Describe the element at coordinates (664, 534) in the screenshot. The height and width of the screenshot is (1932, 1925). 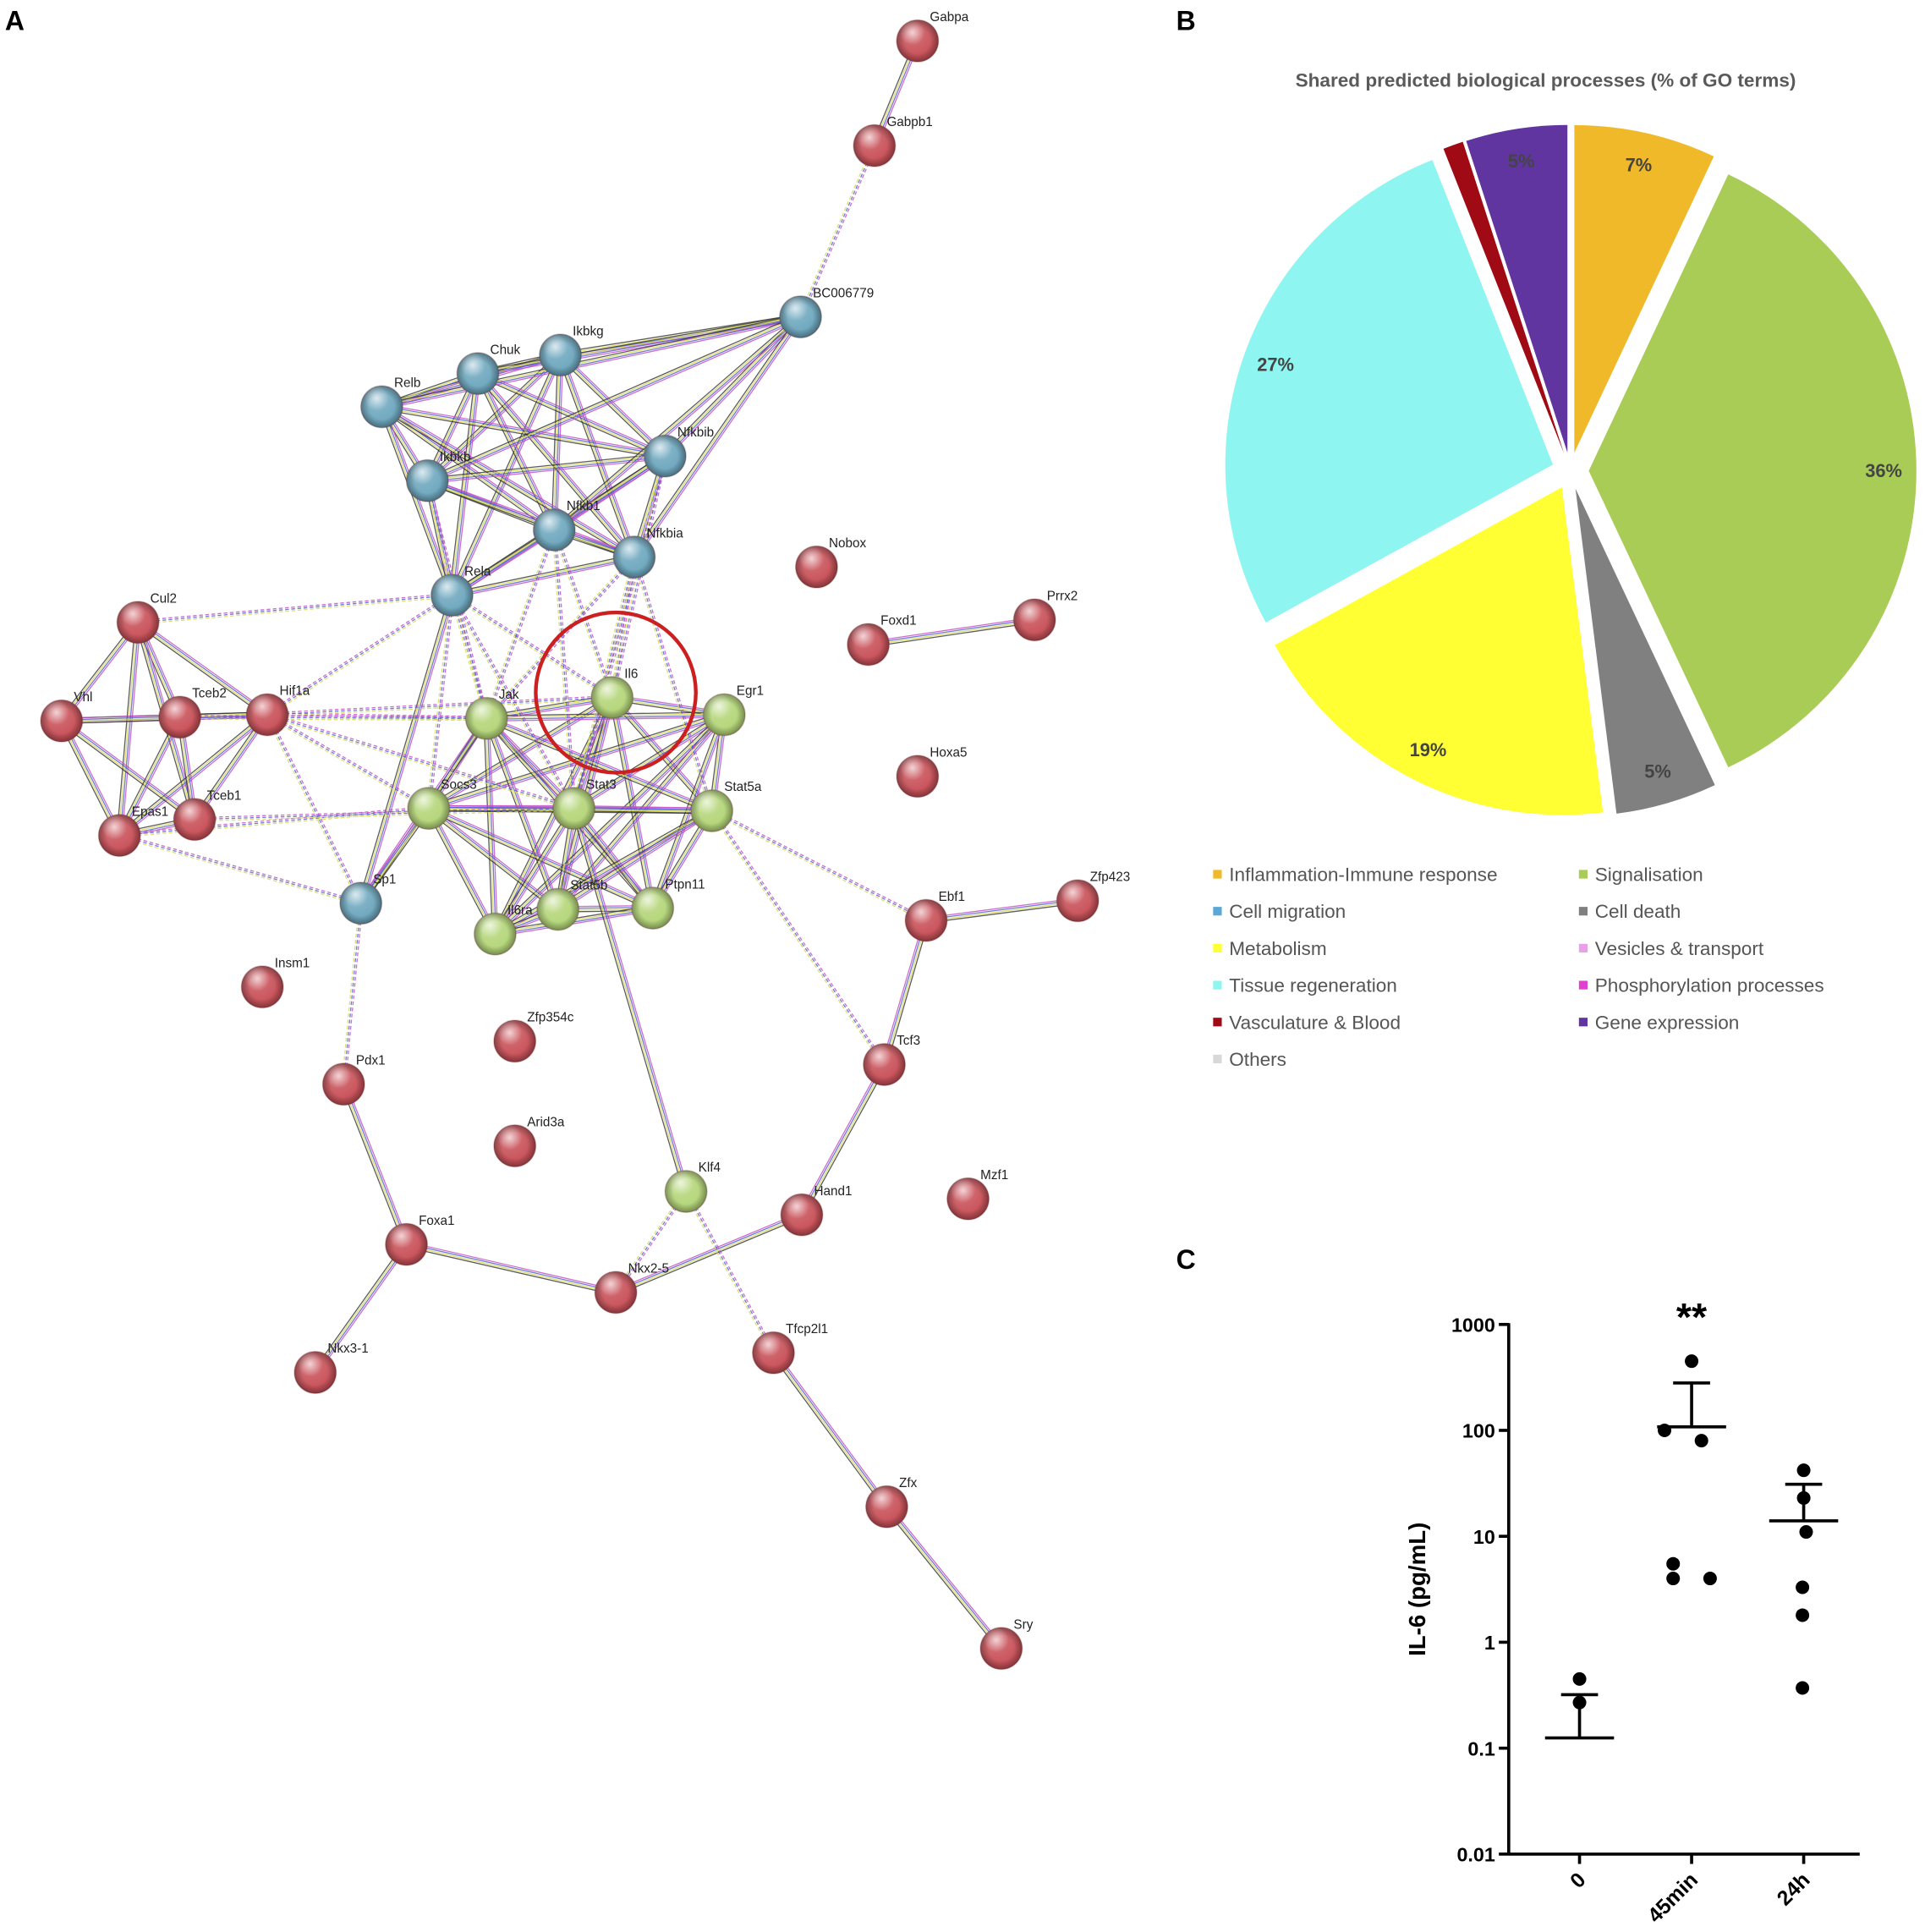
I see `node-label: Nfkbia` at that location.